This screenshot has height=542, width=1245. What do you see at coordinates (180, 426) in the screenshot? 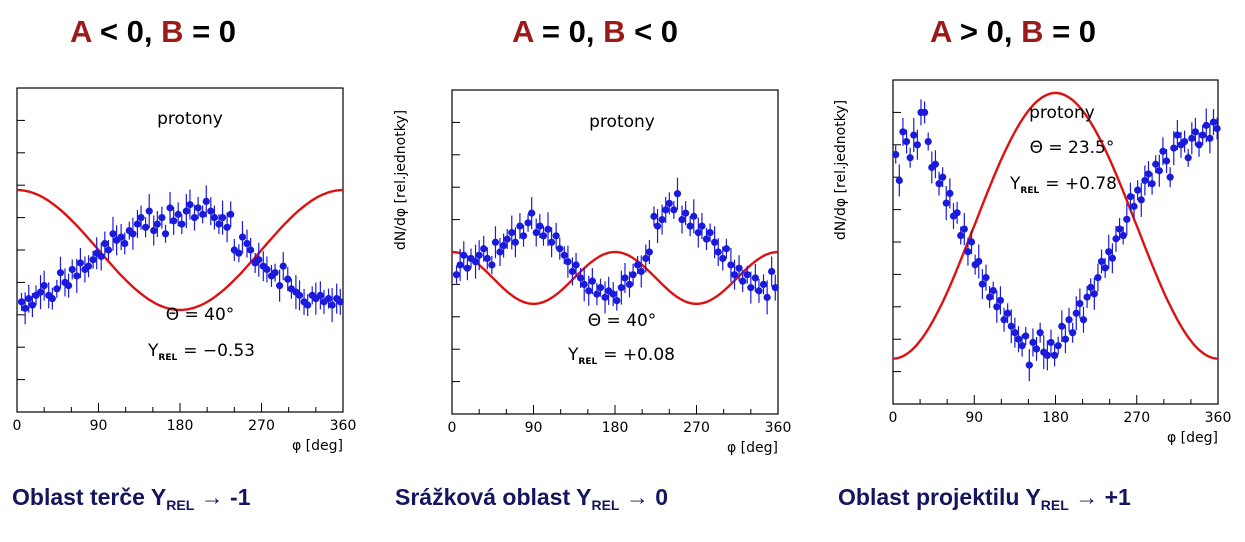
I see `x-tick-label: 180` at bounding box center [180, 426].